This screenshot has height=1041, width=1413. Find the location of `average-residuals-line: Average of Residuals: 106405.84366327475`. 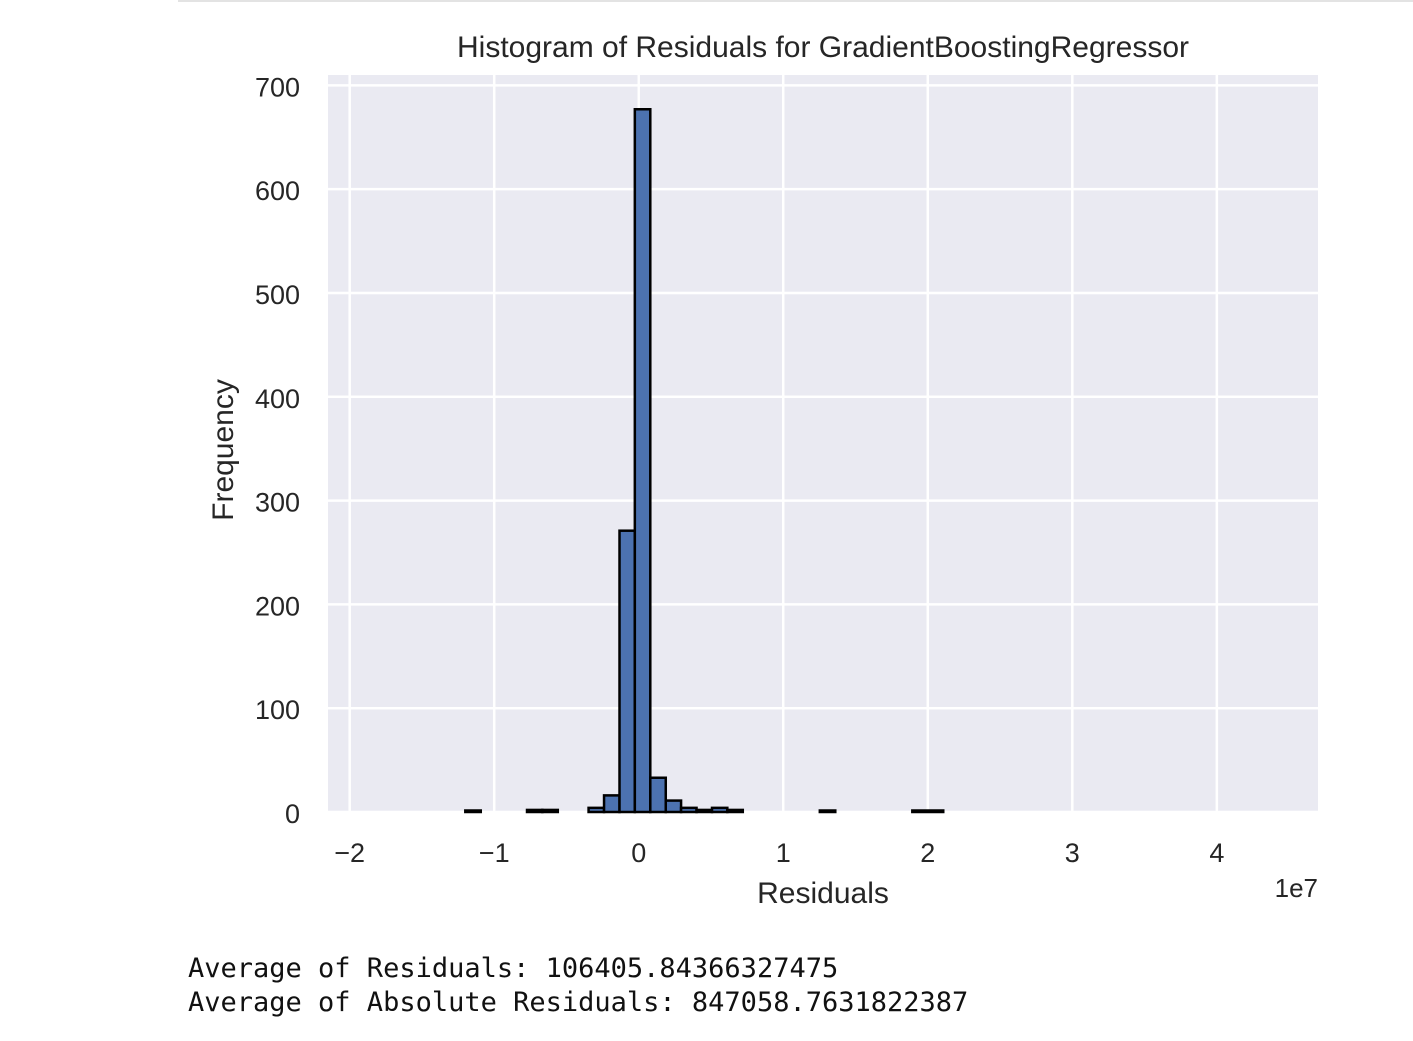

average-residuals-line: Average of Residuals: 106405.84366327475 is located at coordinates (513, 968).